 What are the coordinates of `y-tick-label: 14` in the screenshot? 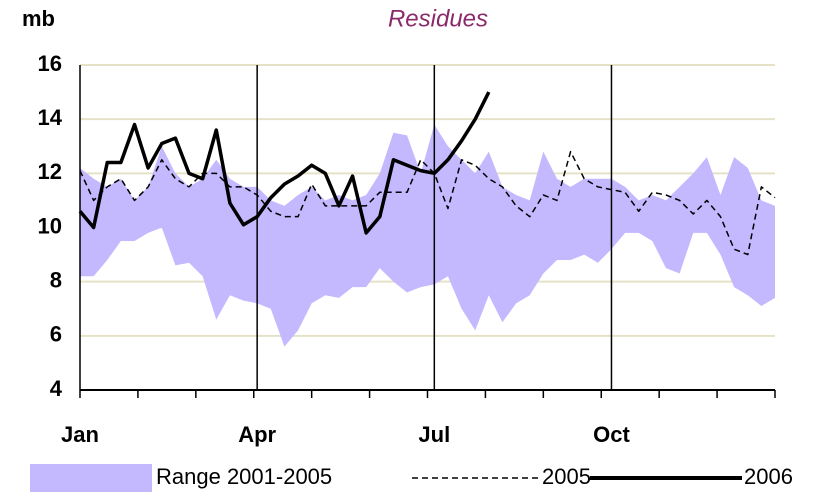 It's located at (50, 117).